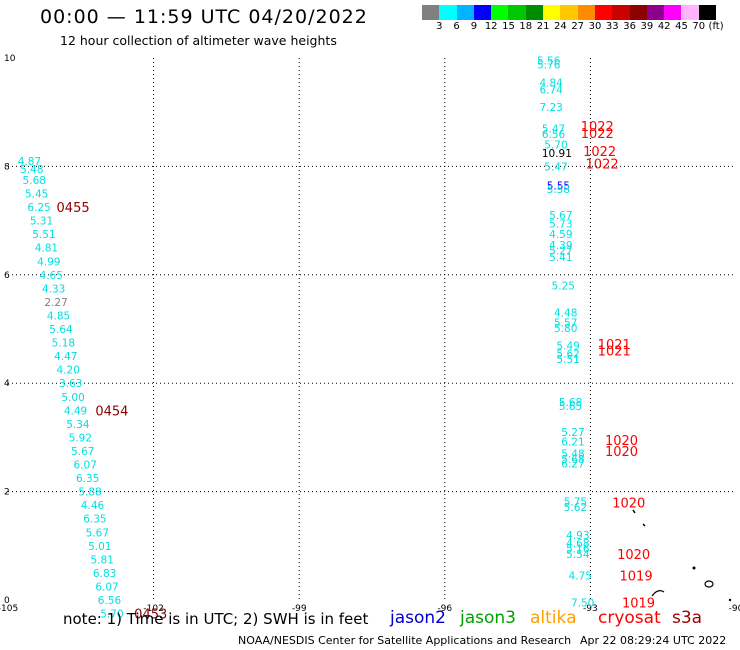 This screenshot has width=740, height=650. Describe the element at coordinates (111, 411) in the screenshot. I see `pass-time-label: 0454` at that location.